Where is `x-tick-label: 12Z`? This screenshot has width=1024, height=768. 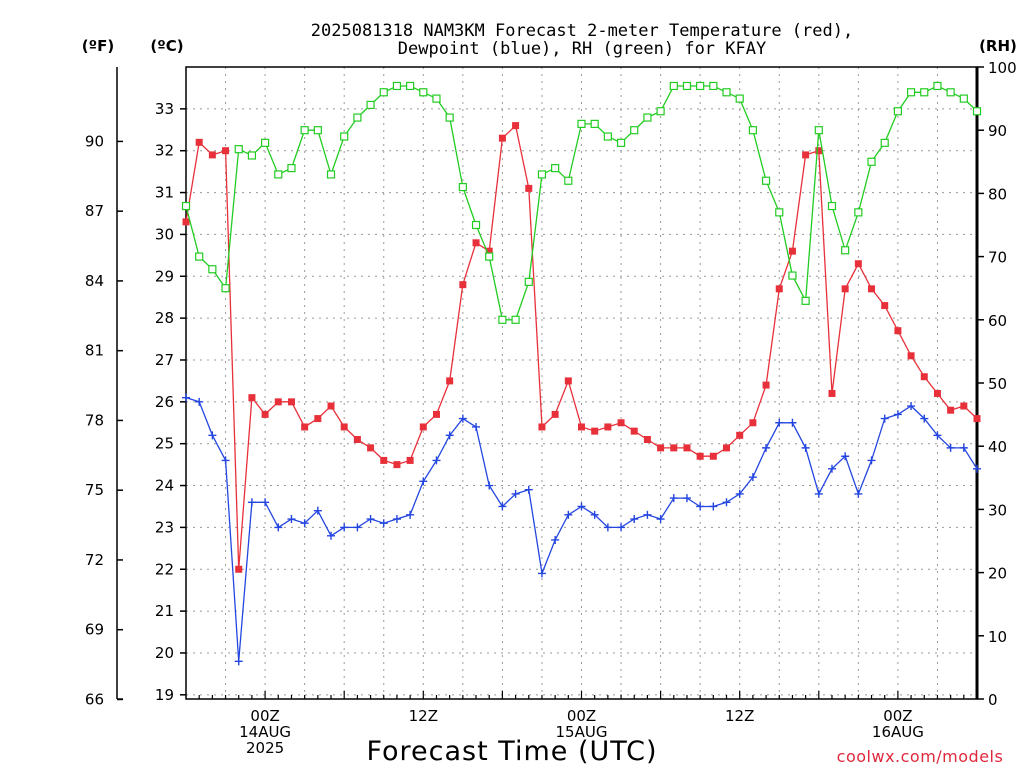 x-tick-label: 12Z is located at coordinates (739, 716).